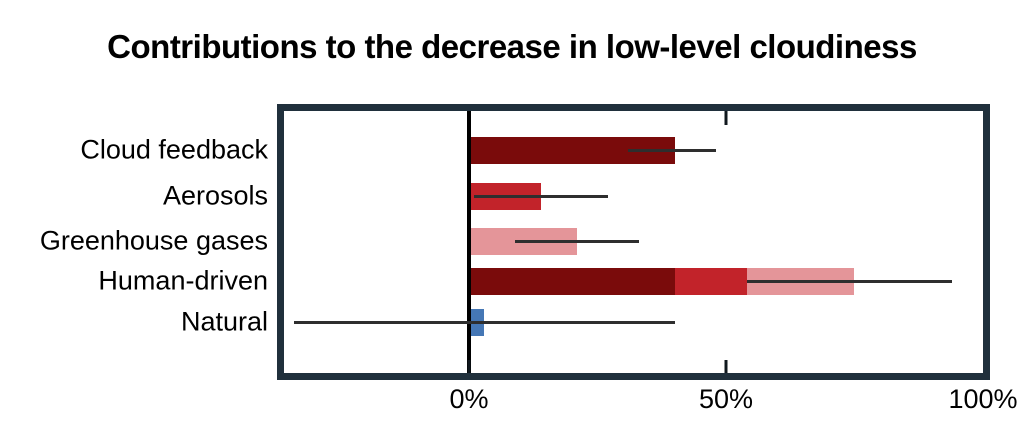 This screenshot has height=447, width=1024. I want to click on y-tick-label: Natural, so click(224, 321).